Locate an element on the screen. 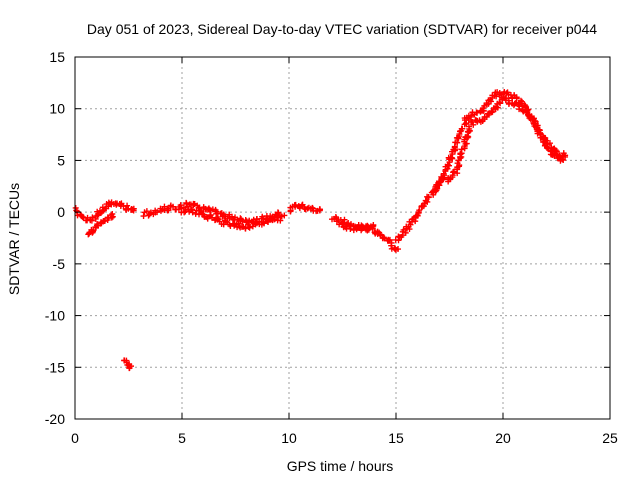 The height and width of the screenshot is (480, 640). x-tick-label: 25 is located at coordinates (610, 438).